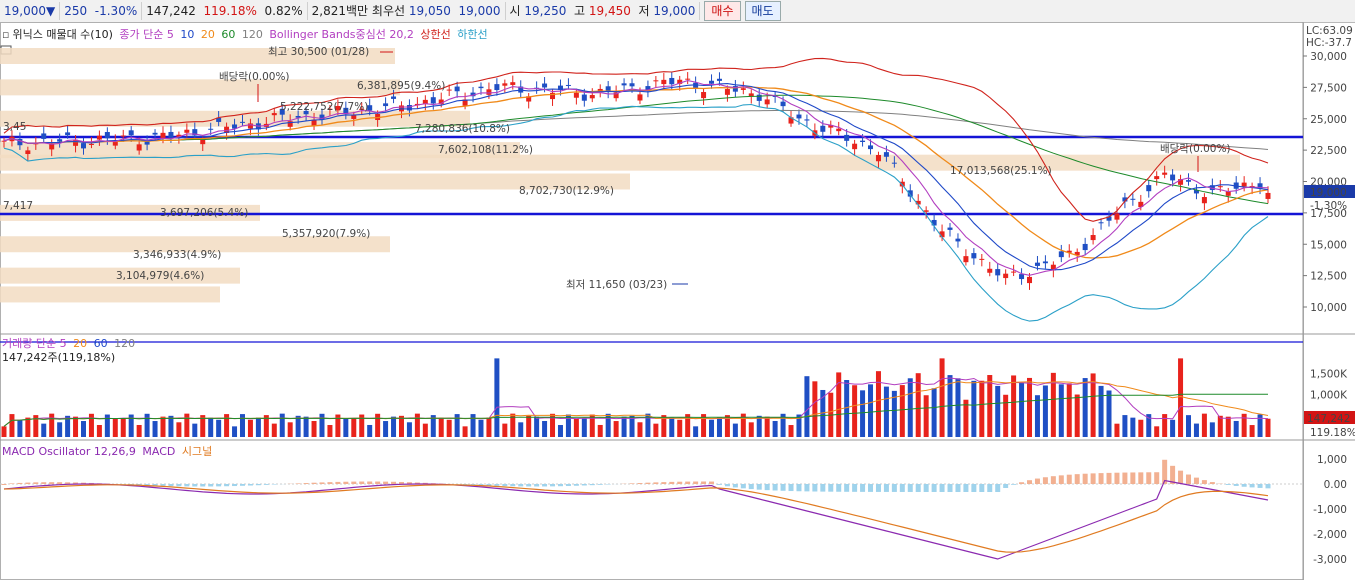  Describe the element at coordinates (472, 34) in the screenshot. I see `legend-bb-lower: 하한선` at that location.